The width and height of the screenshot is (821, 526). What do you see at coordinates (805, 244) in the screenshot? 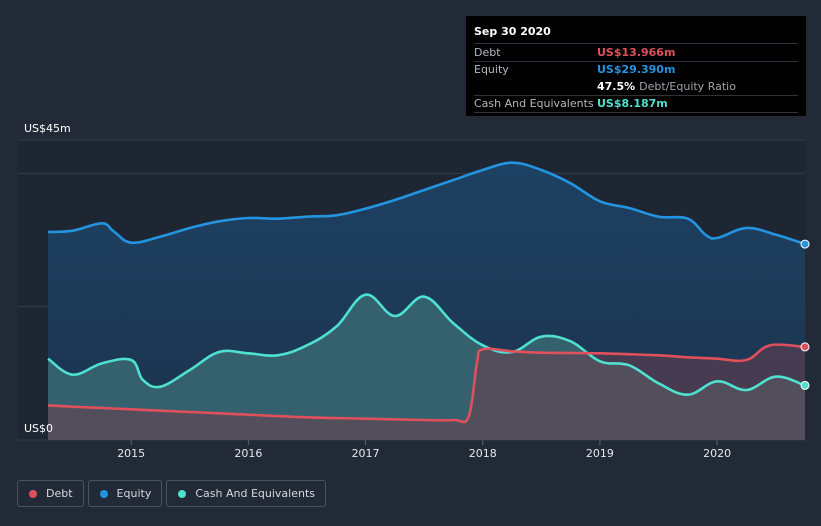
I see `equity-endpoint` at bounding box center [805, 244].